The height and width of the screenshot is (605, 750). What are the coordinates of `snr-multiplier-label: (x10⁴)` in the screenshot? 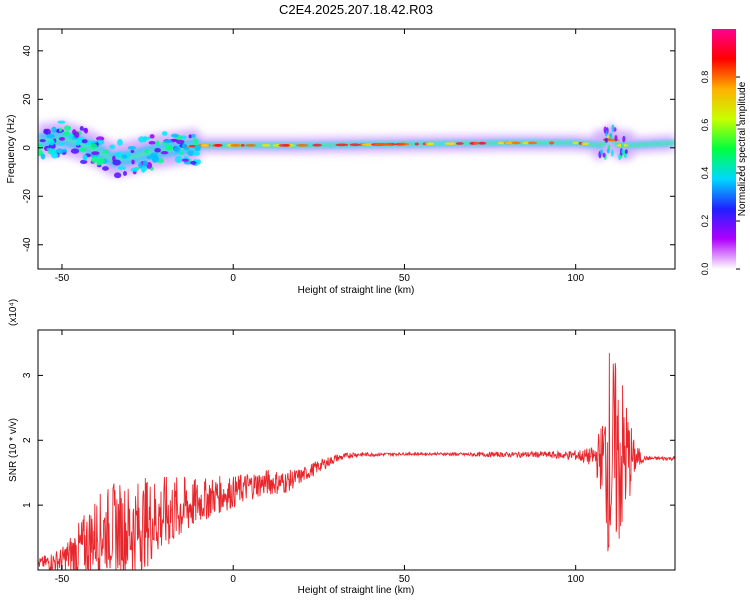 It's located at (13, 312).